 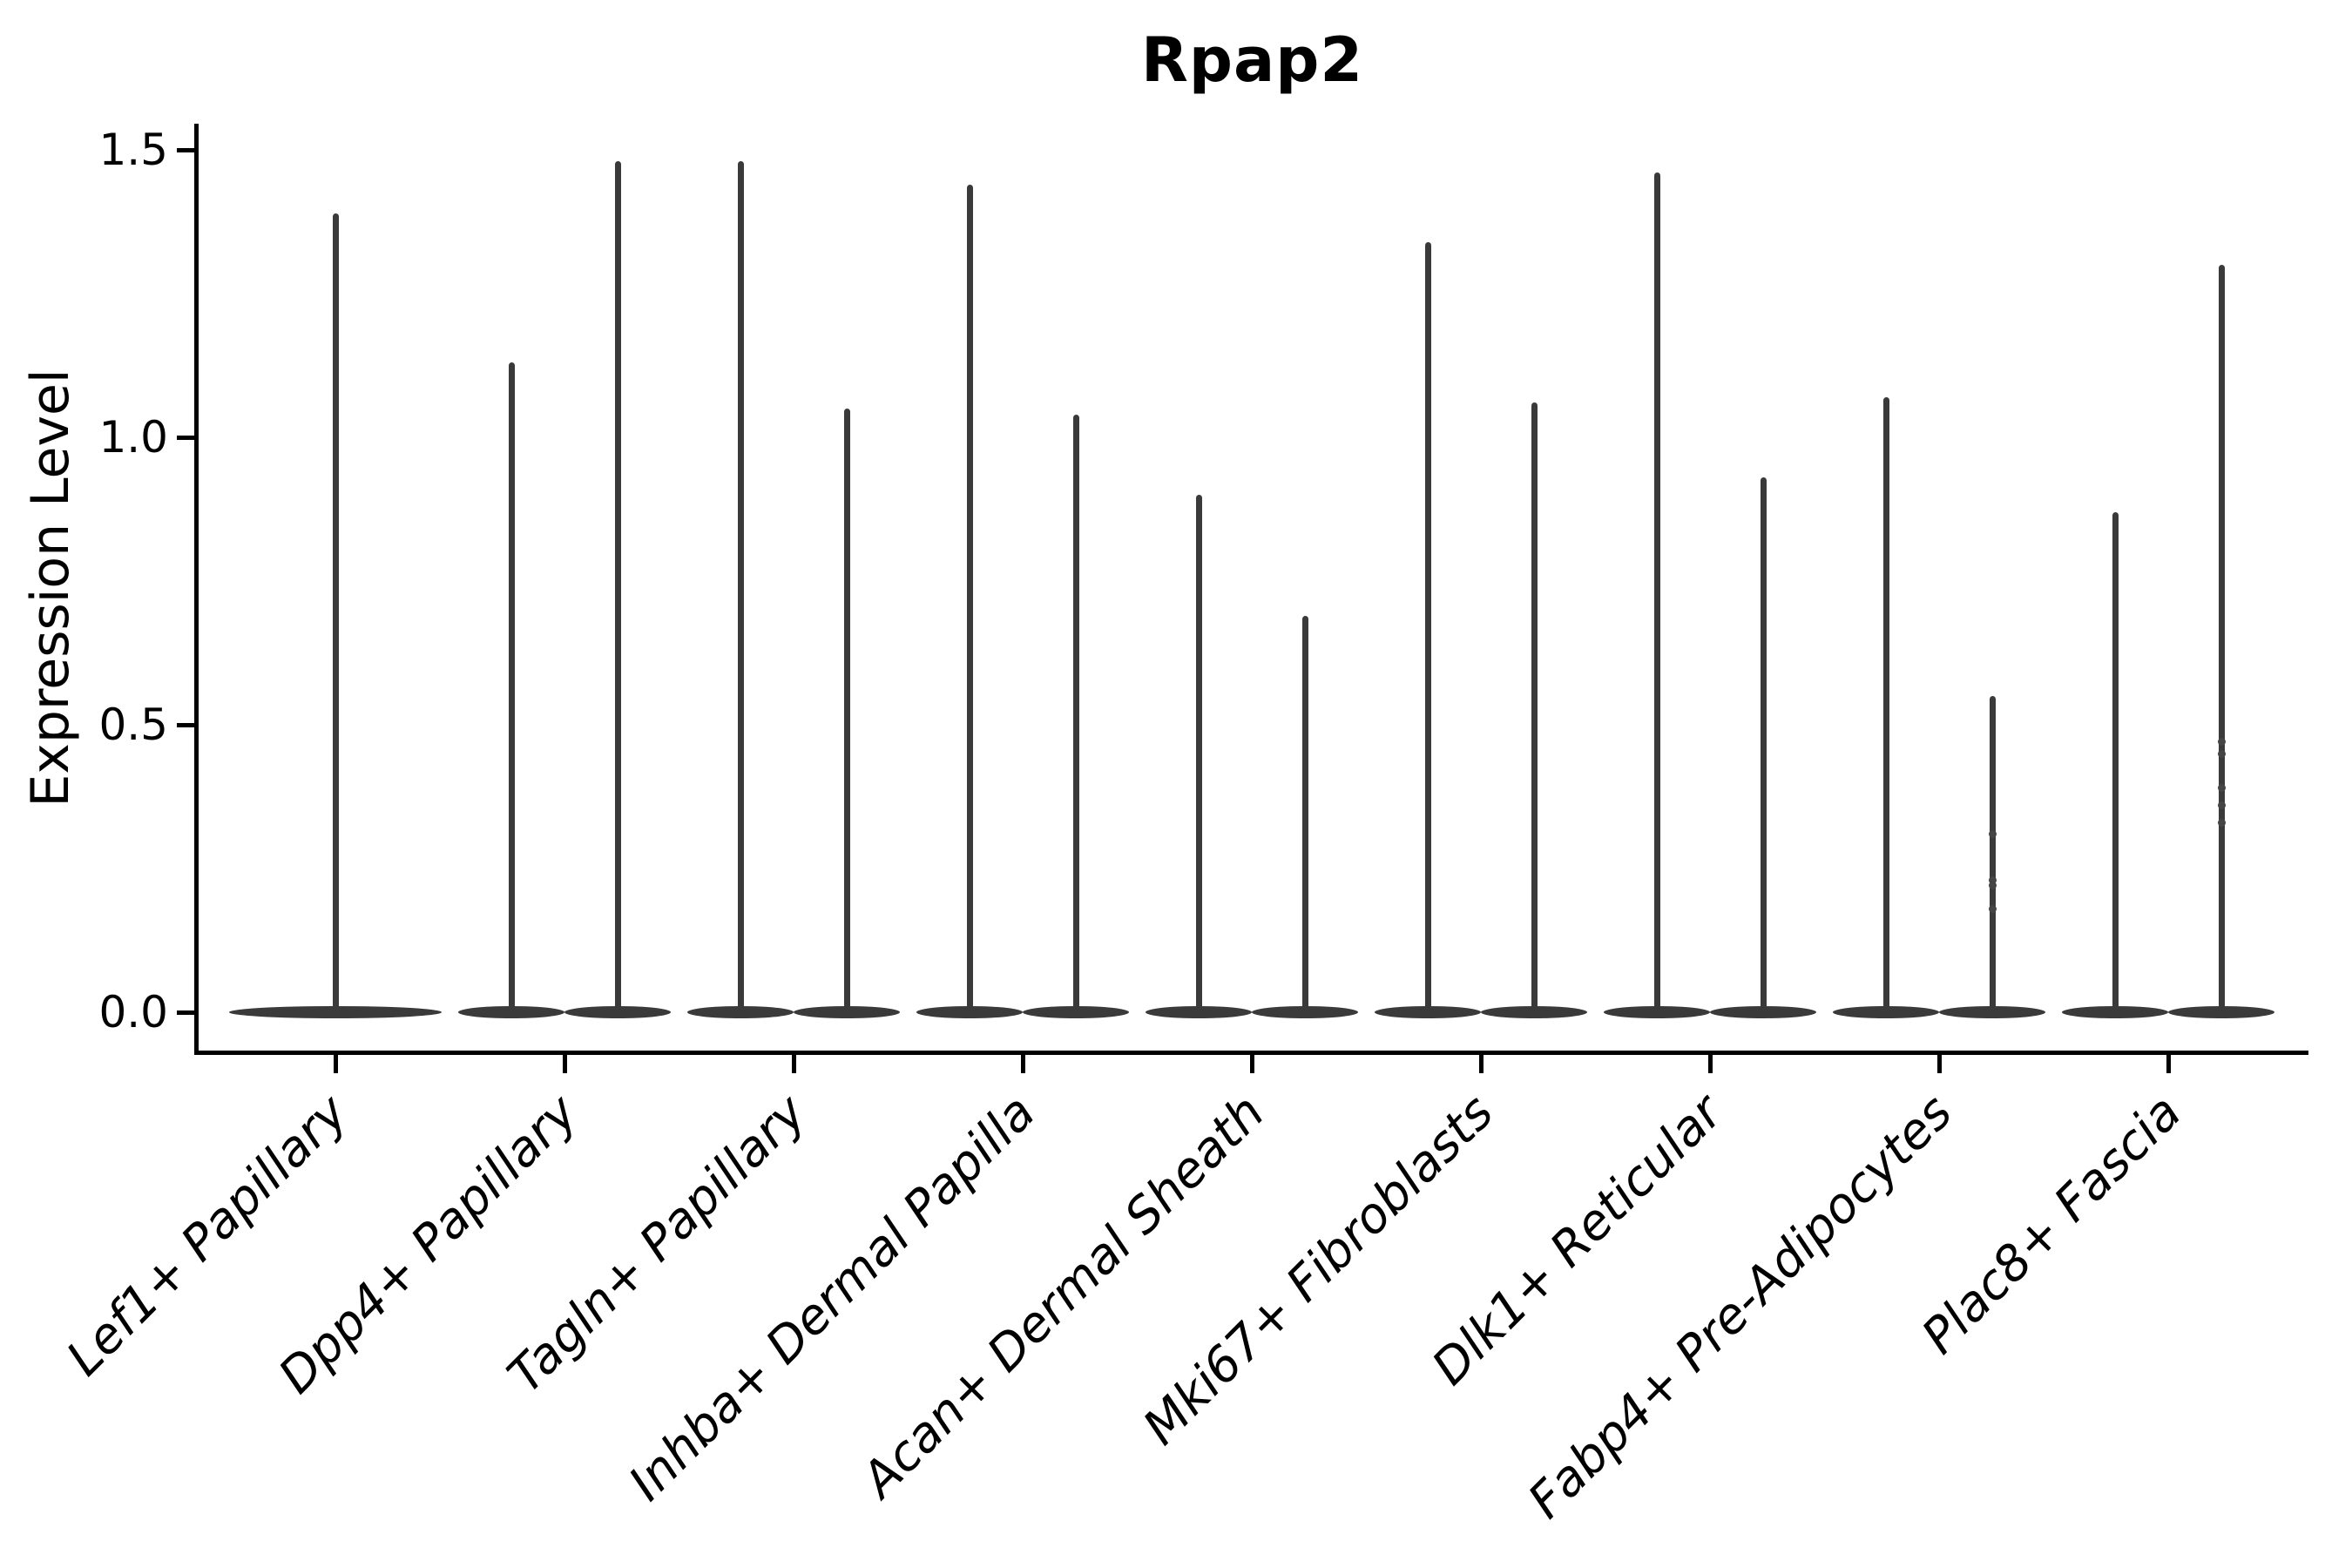 I want to click on y-tick-label: 0.0, so click(x=133, y=1012).